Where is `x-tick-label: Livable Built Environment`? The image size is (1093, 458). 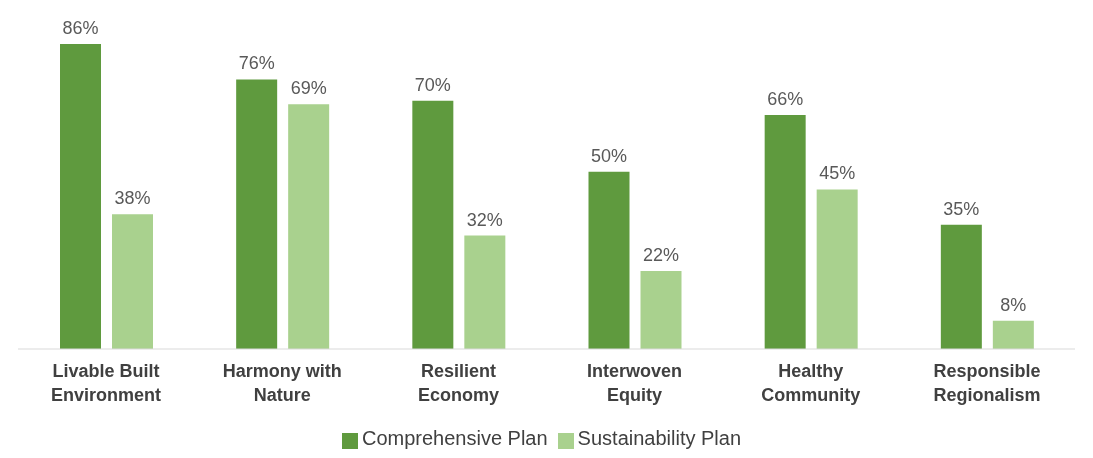 x-tick-label: Livable Built Environment is located at coordinates (106, 383).